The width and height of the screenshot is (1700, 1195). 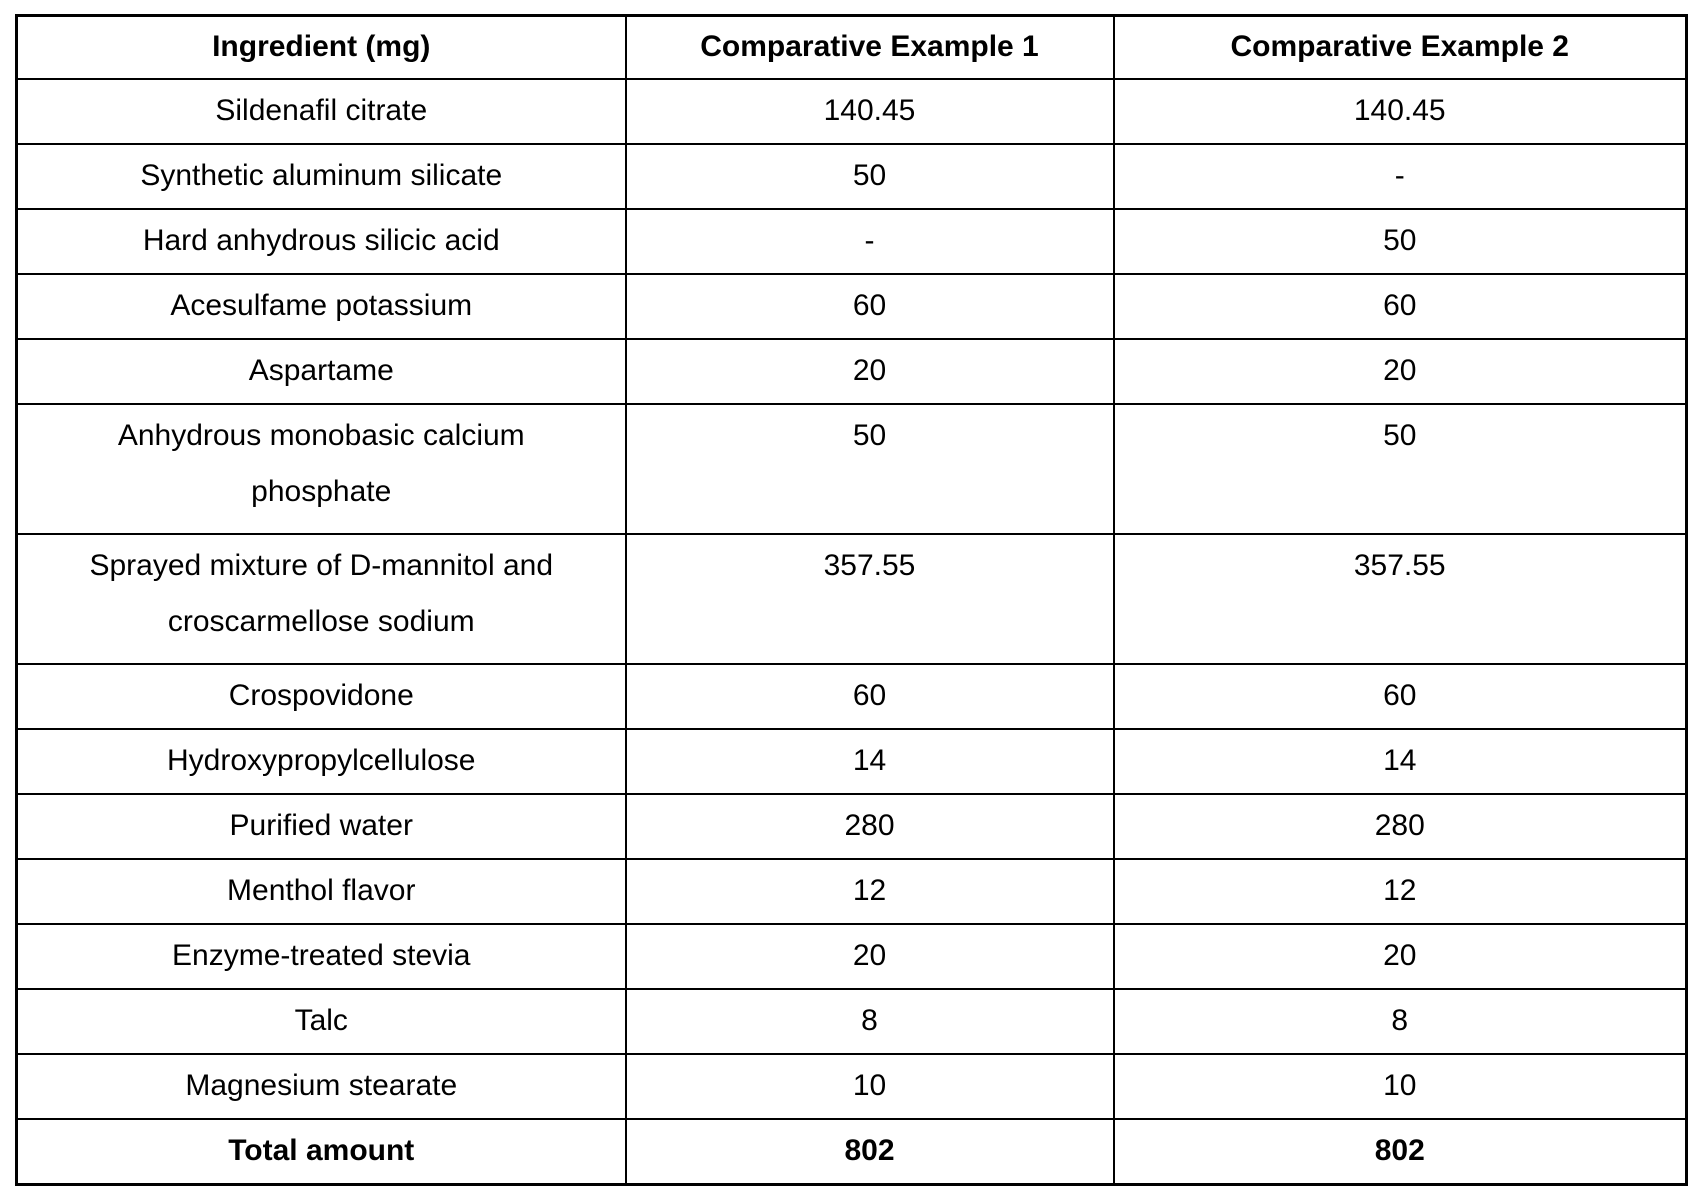 What do you see at coordinates (1400, 1086) in the screenshot?
I see `value-cell-comparative-example-2: 10` at bounding box center [1400, 1086].